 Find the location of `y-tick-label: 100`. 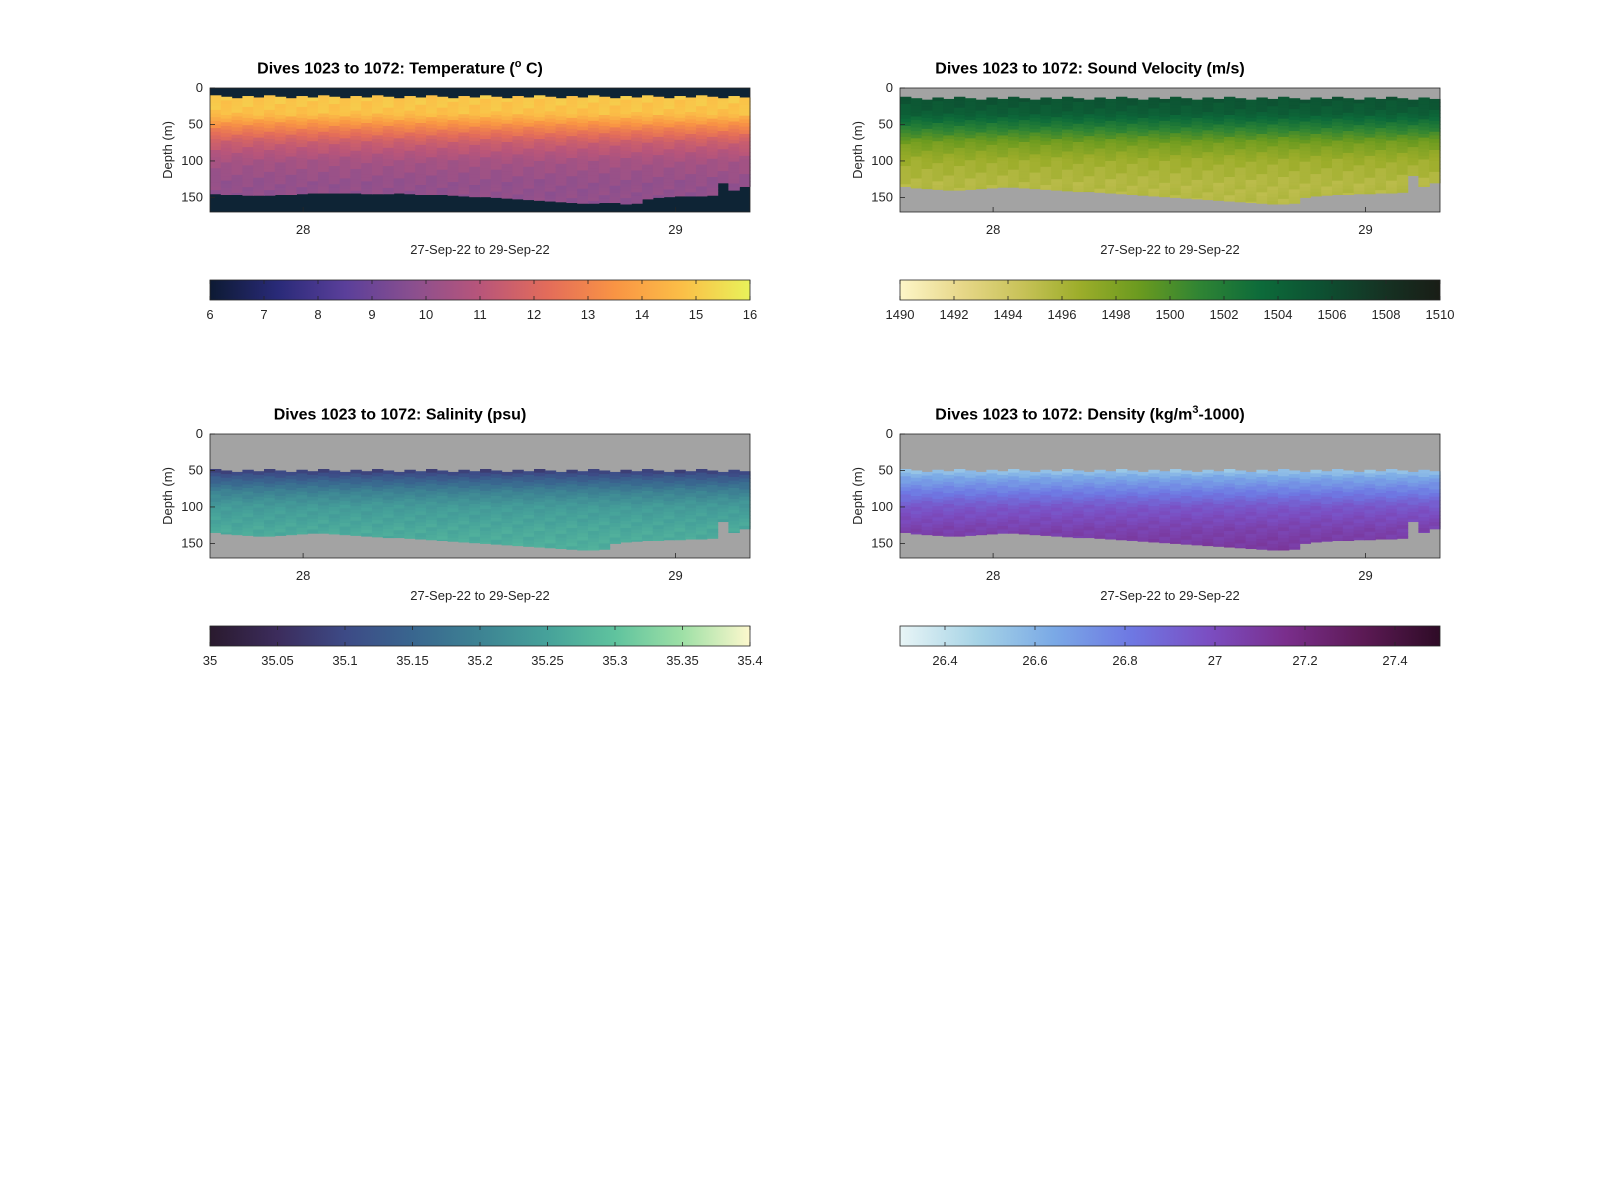

y-tick-label: 100 is located at coordinates (192, 160).